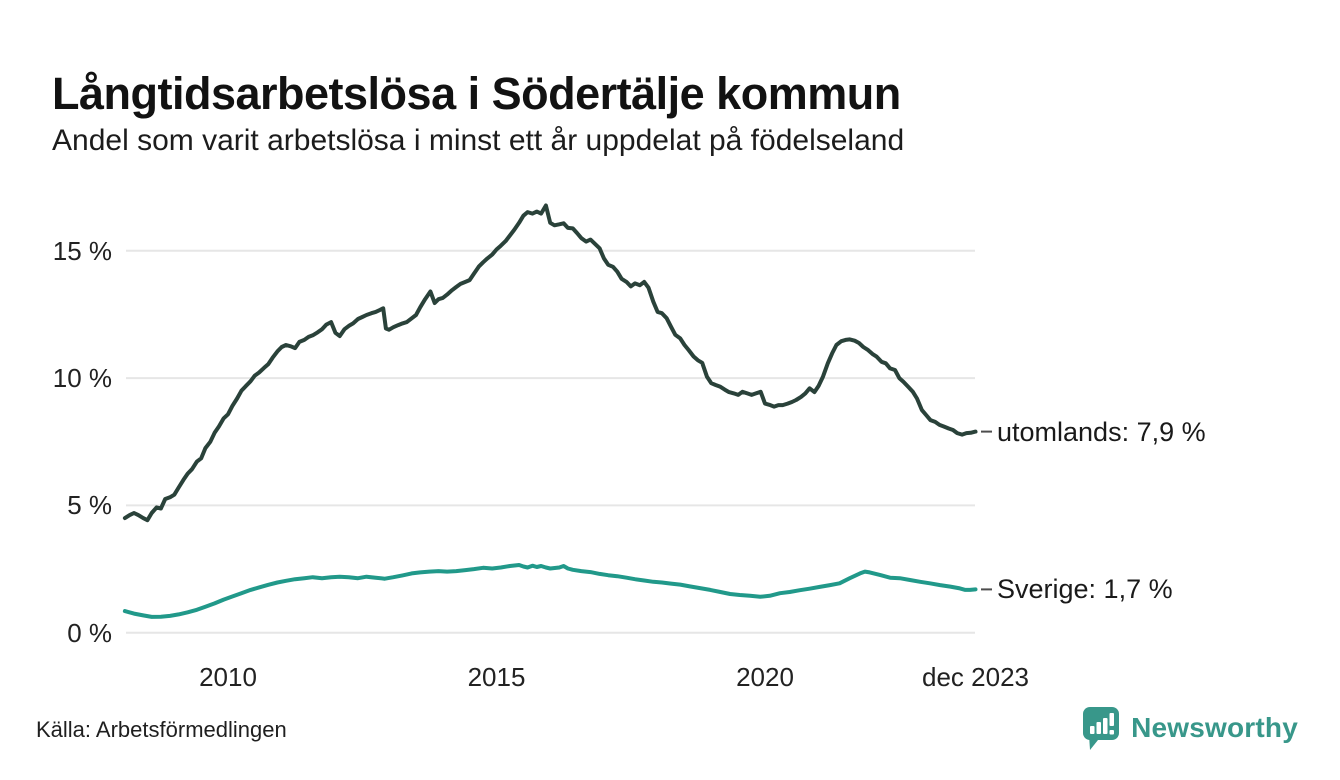 The width and height of the screenshot is (1340, 780). Describe the element at coordinates (228, 677) in the screenshot. I see `x-axis-label-2010: 2010` at that location.